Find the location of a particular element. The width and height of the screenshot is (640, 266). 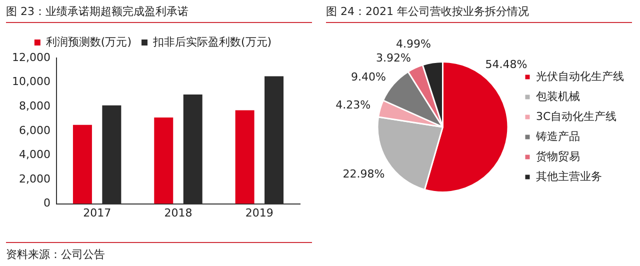

y-tick-label: 12,000 is located at coordinates (31, 57).